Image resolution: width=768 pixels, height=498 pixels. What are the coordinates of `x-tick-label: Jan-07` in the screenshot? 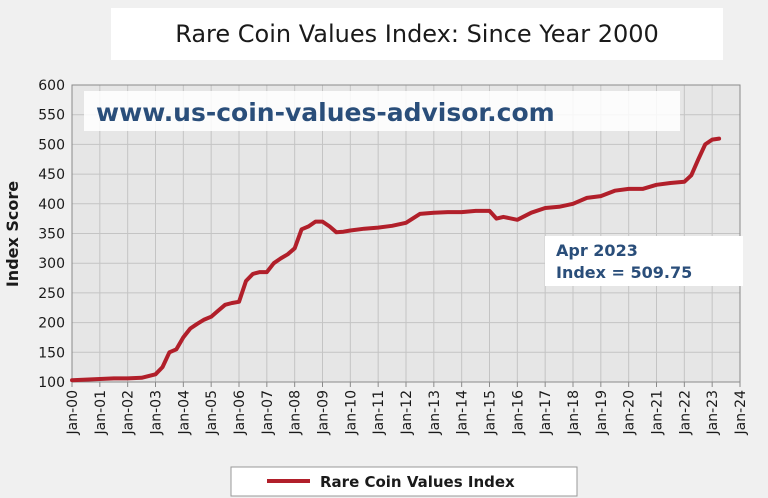 It's located at (268, 412).